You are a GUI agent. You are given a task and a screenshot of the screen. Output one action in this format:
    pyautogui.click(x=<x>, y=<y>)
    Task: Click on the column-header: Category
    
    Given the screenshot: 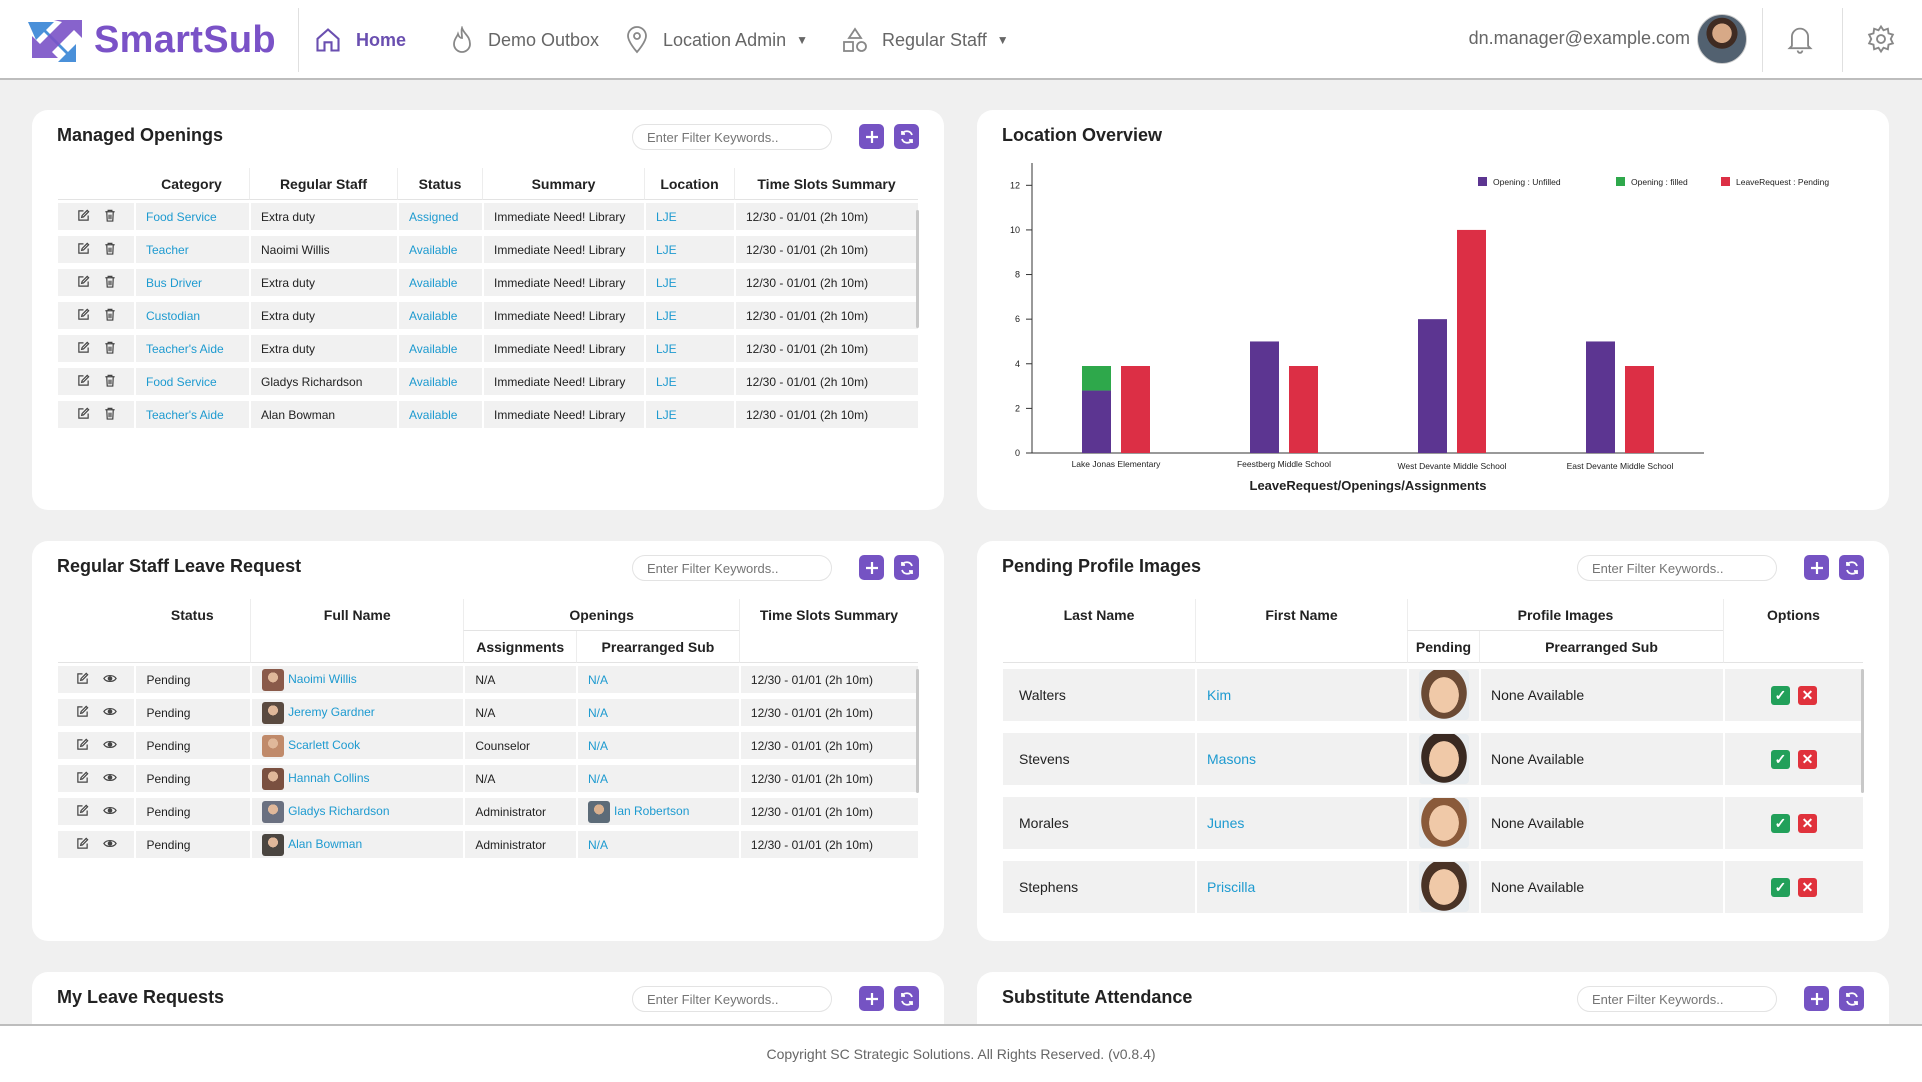 What is the action you would take?
    pyautogui.click(x=191, y=184)
    